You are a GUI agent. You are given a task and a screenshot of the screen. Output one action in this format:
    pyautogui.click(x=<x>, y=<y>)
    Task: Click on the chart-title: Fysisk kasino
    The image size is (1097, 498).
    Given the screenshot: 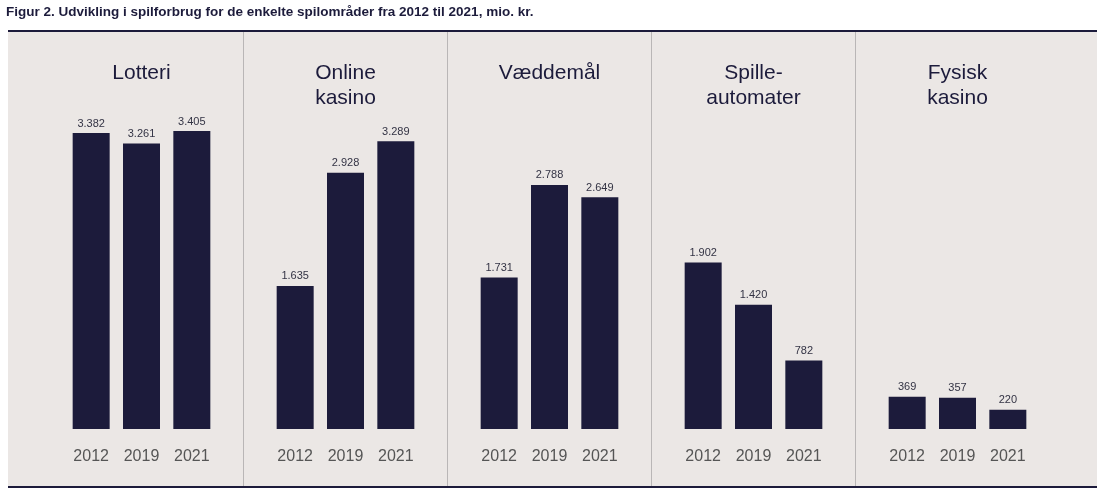 What is the action you would take?
    pyautogui.click(x=957, y=84)
    